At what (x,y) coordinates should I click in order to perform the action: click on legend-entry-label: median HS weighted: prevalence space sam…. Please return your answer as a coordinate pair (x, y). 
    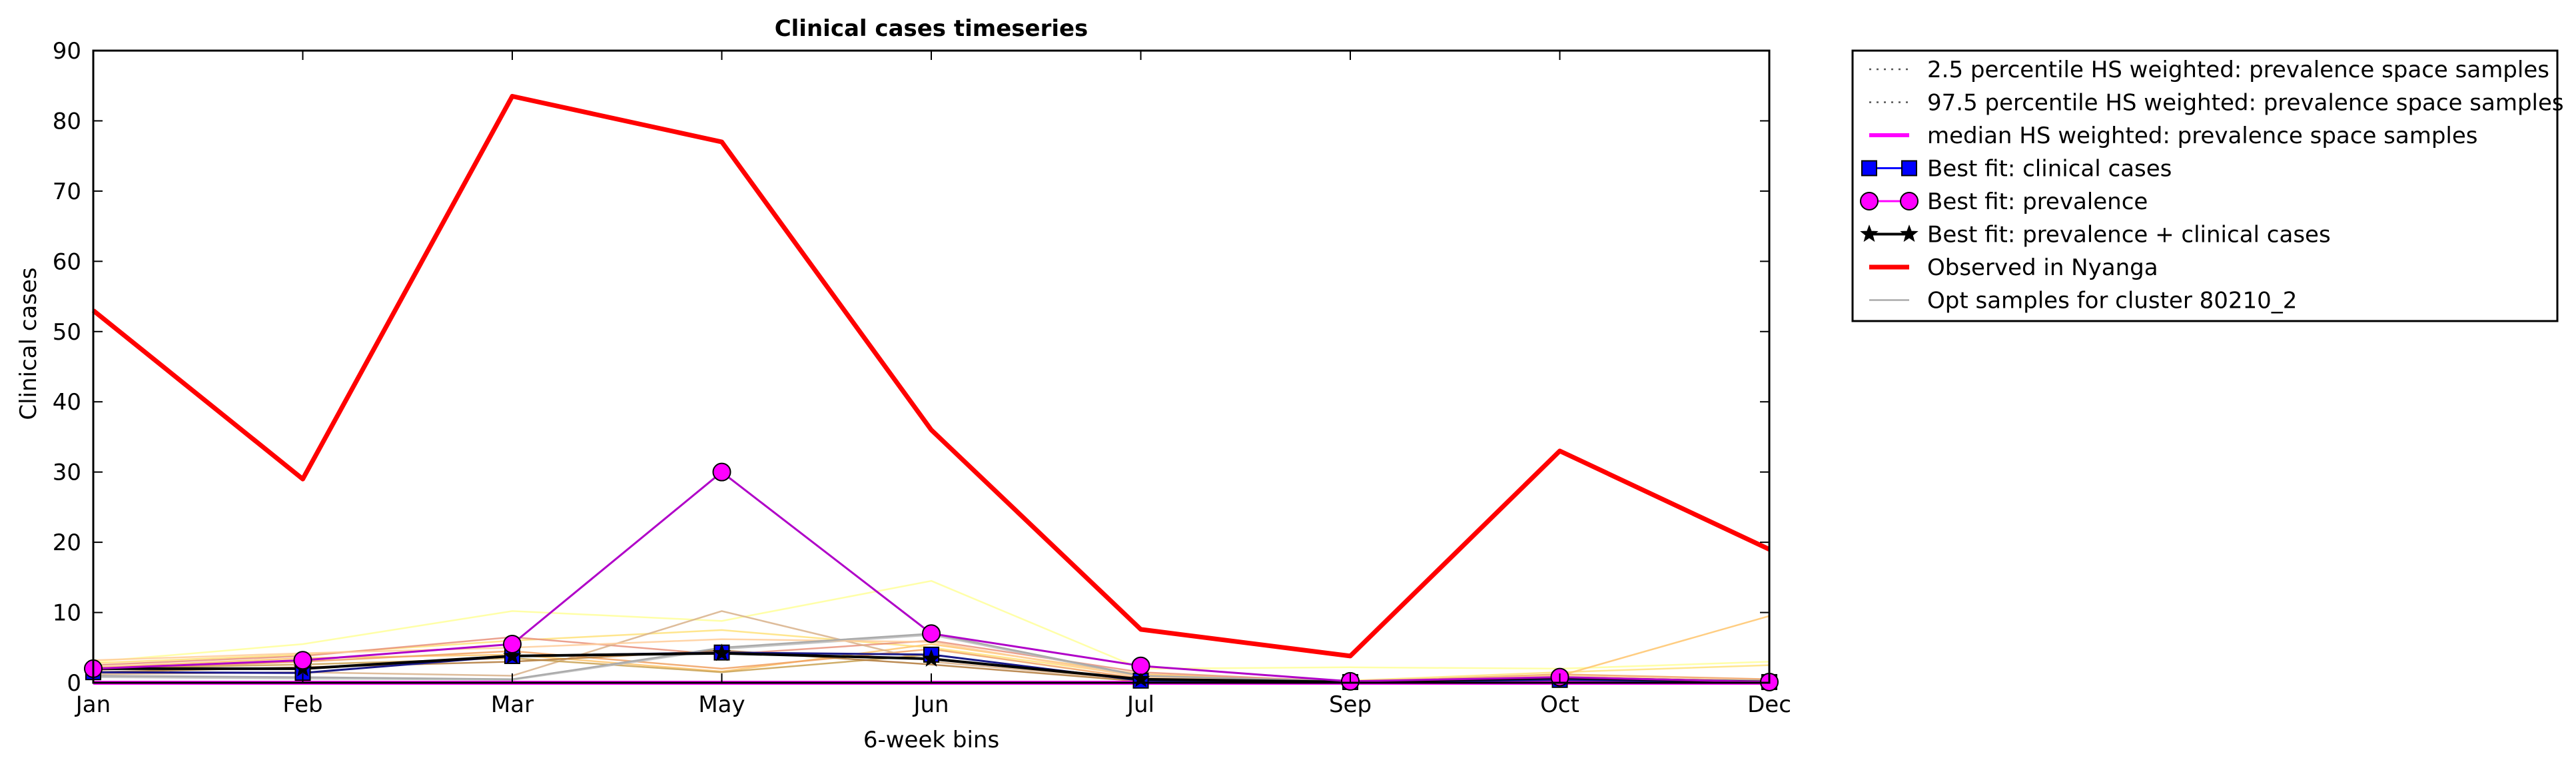
    Looking at the image, I should click on (2203, 136).